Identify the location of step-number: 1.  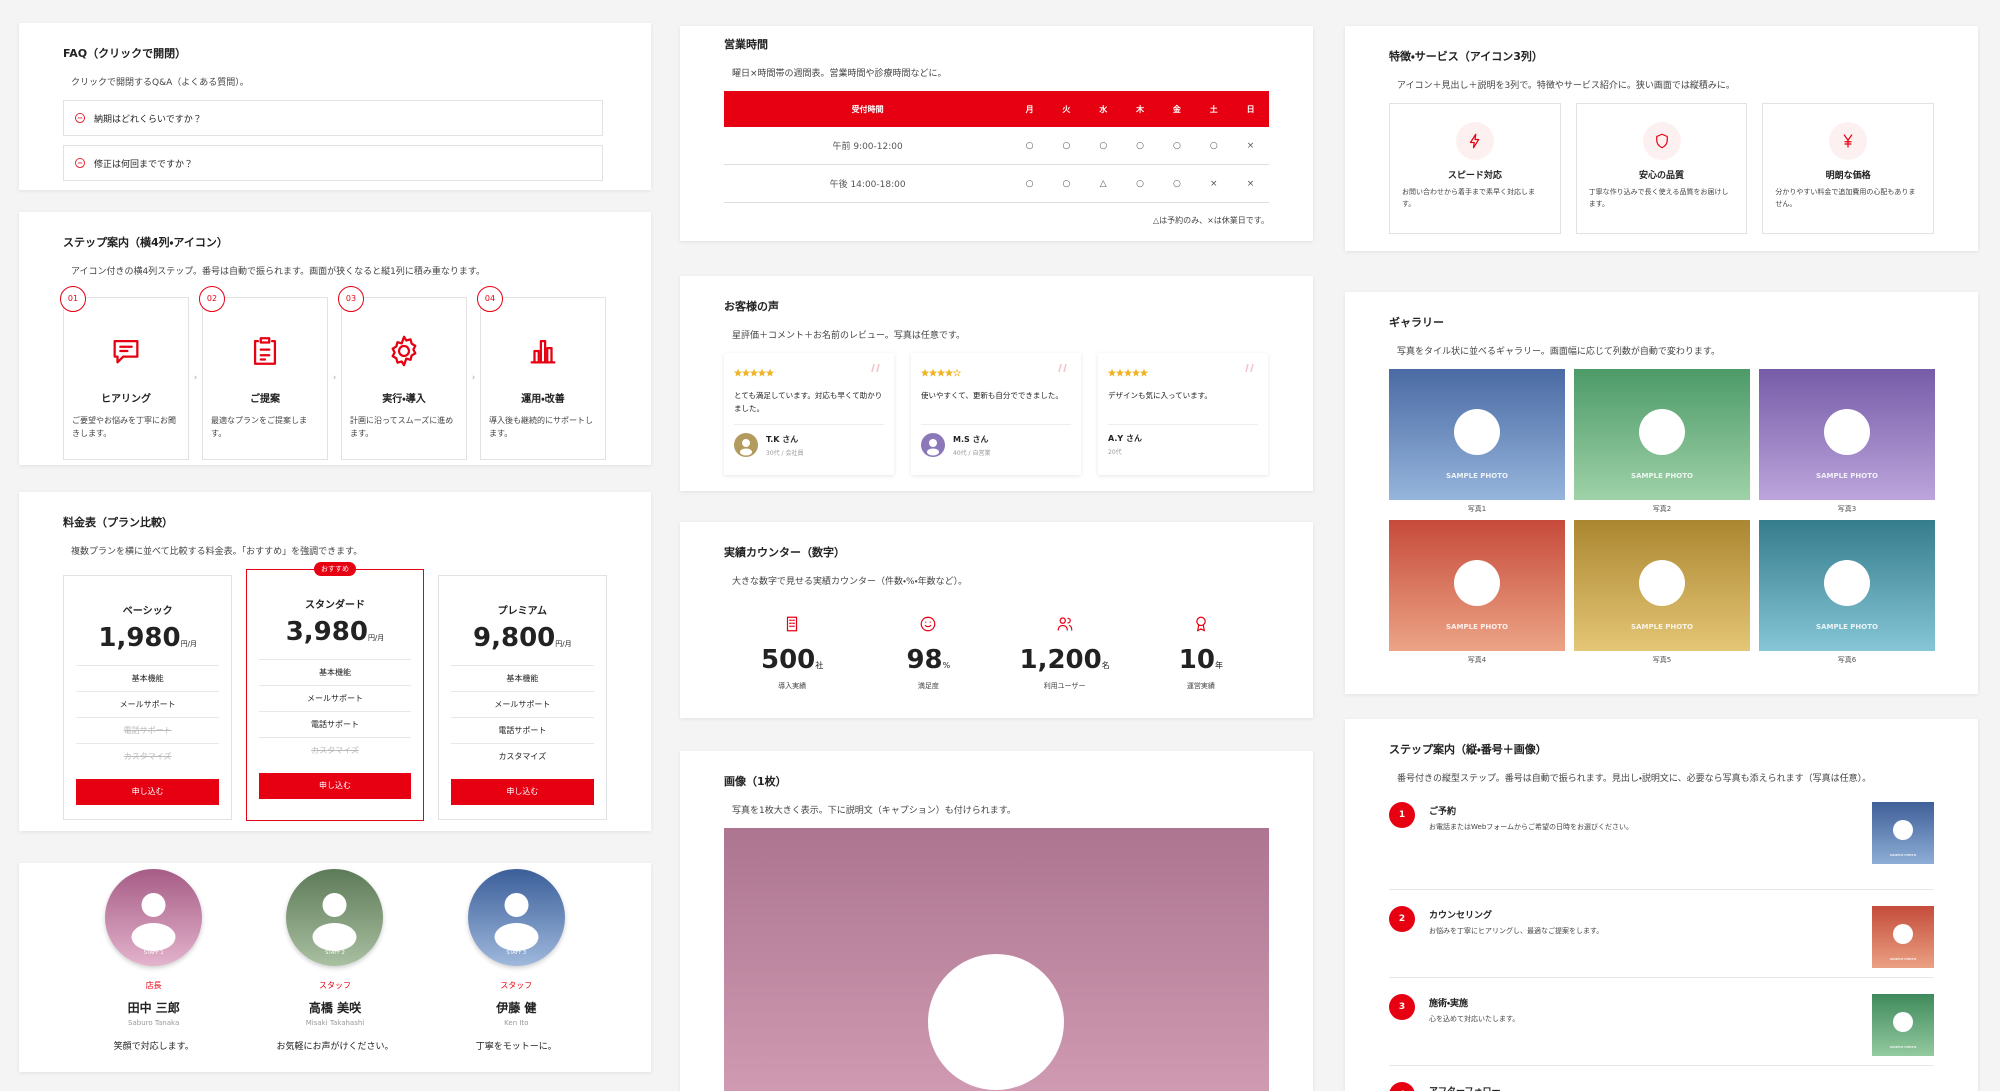
(1402, 815).